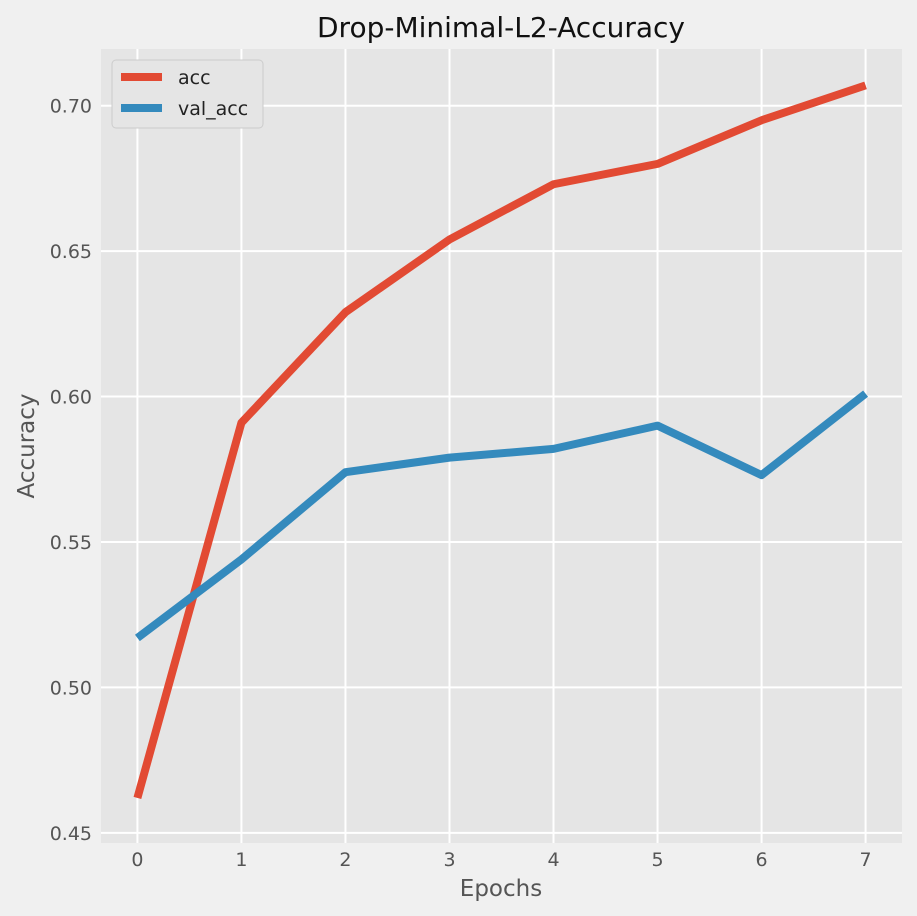 The width and height of the screenshot is (917, 916). I want to click on y-tick-label: 0.70, so click(71, 107).